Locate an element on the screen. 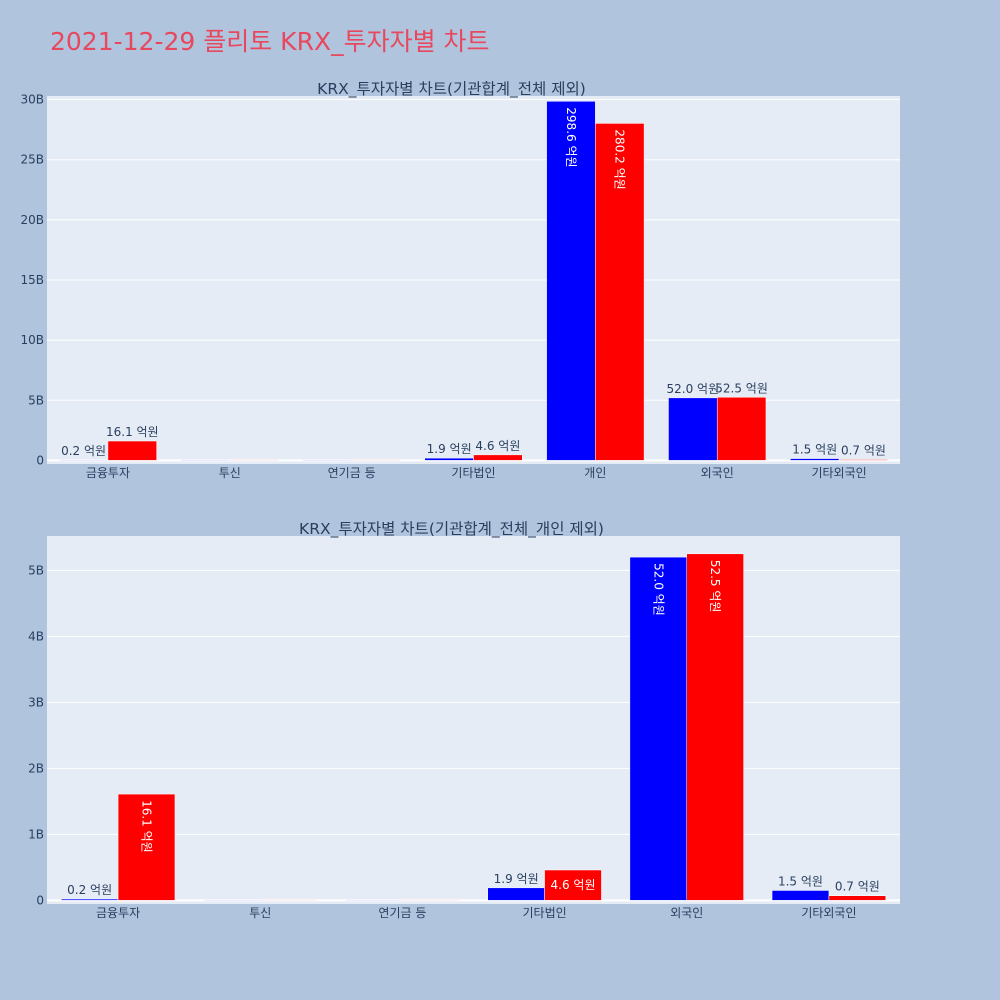 The image size is (1000, 1000). x-tick-label: 개인 is located at coordinates (595, 473).